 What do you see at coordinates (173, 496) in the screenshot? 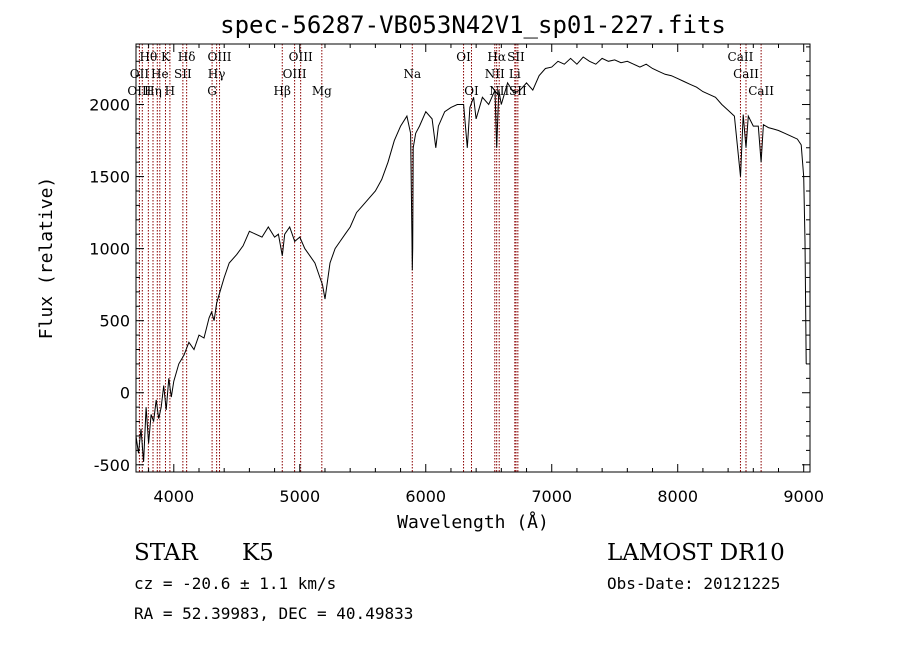
I see `x-tick-label-0: 4000` at bounding box center [173, 496].